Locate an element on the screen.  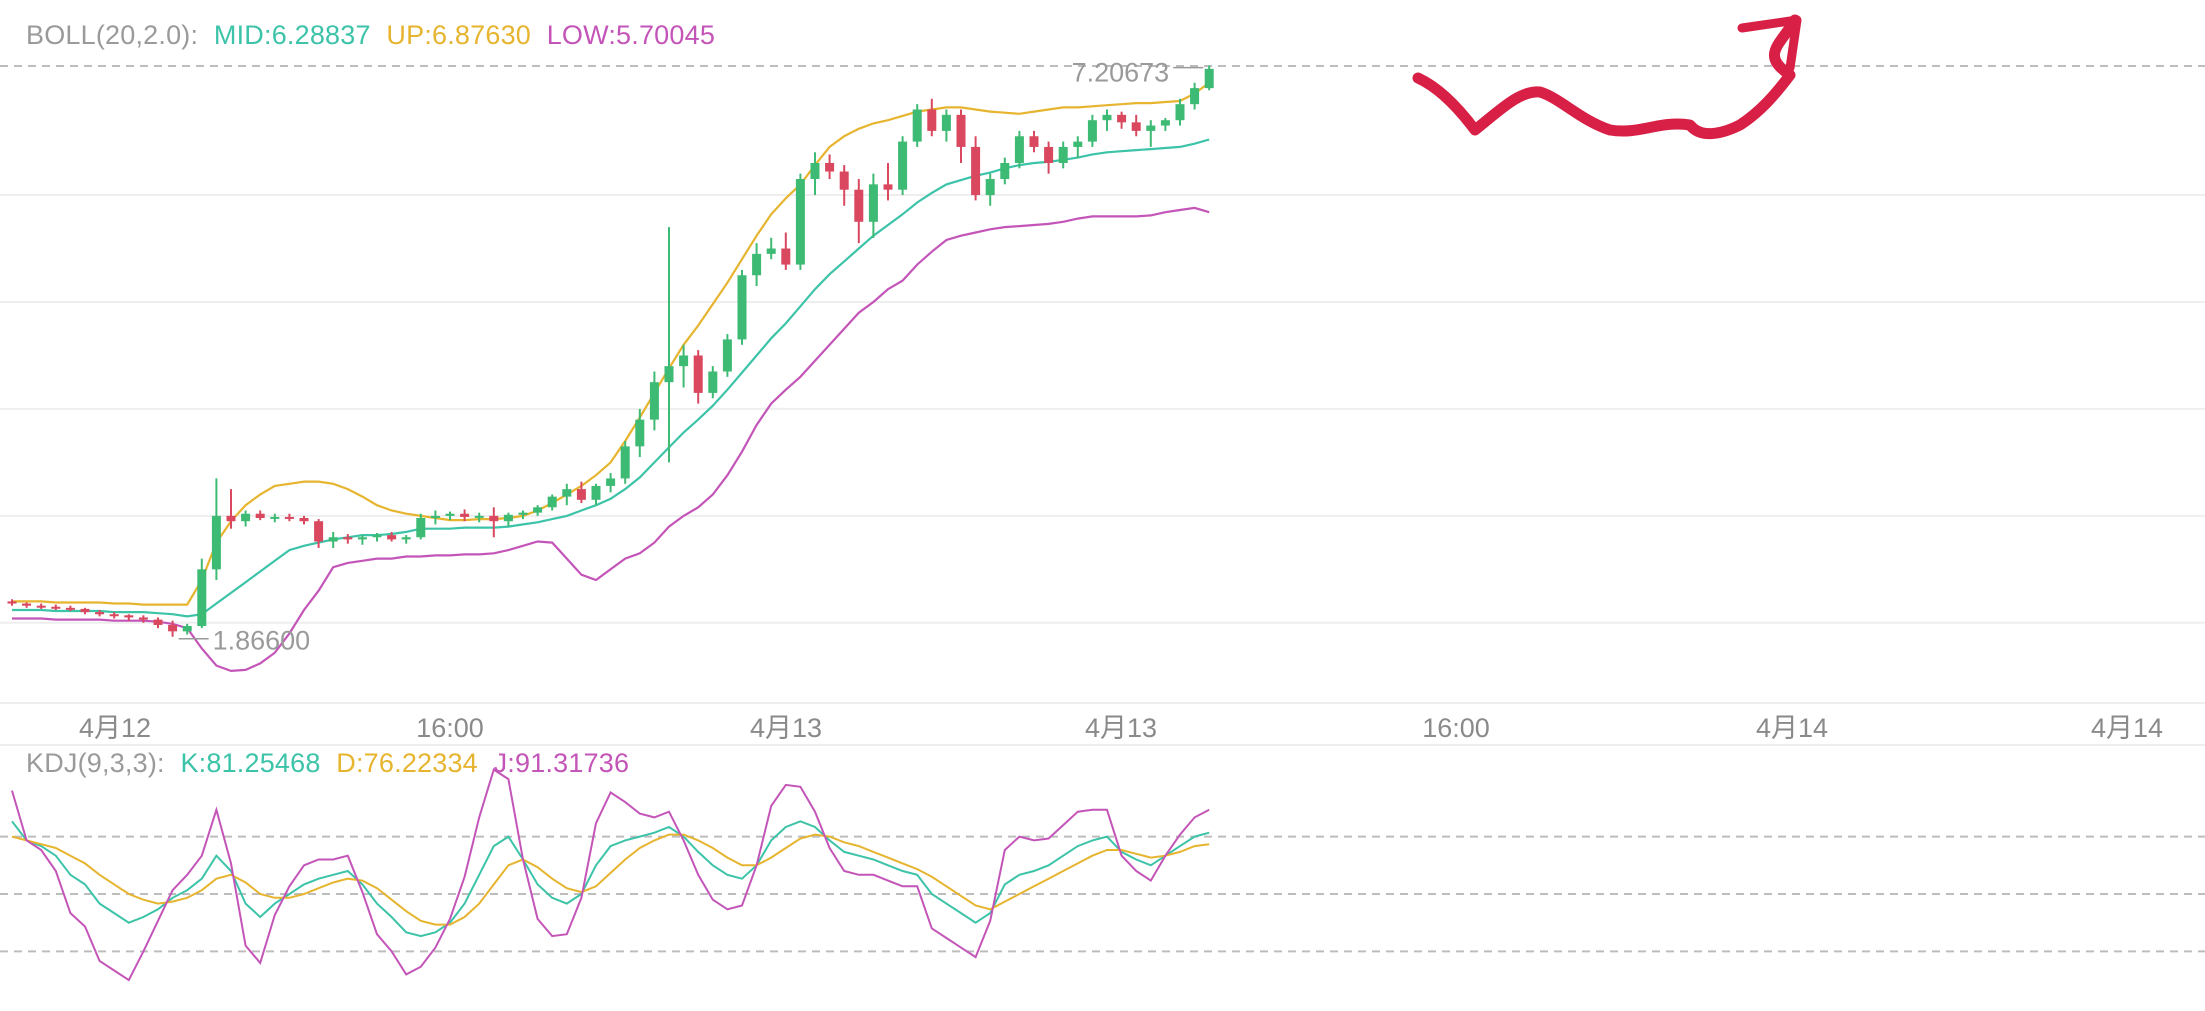
x-tick-label: 4月13 is located at coordinates (1121, 728).